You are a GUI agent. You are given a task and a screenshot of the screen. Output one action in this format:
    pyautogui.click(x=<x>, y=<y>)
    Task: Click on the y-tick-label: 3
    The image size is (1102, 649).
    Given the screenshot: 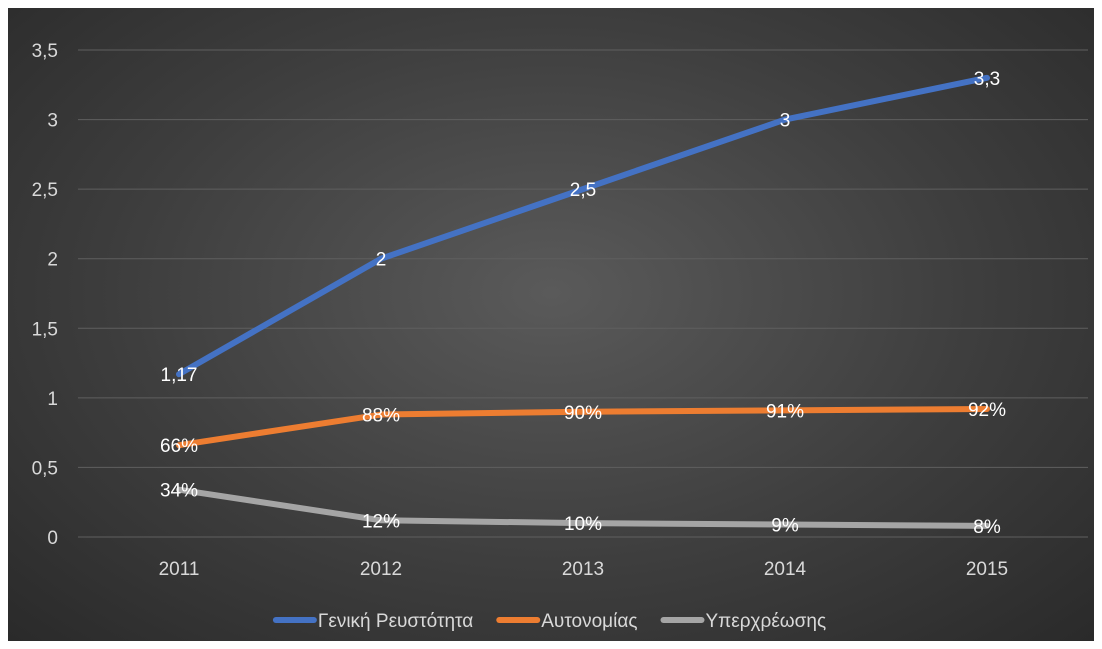 What is the action you would take?
    pyautogui.click(x=52, y=121)
    